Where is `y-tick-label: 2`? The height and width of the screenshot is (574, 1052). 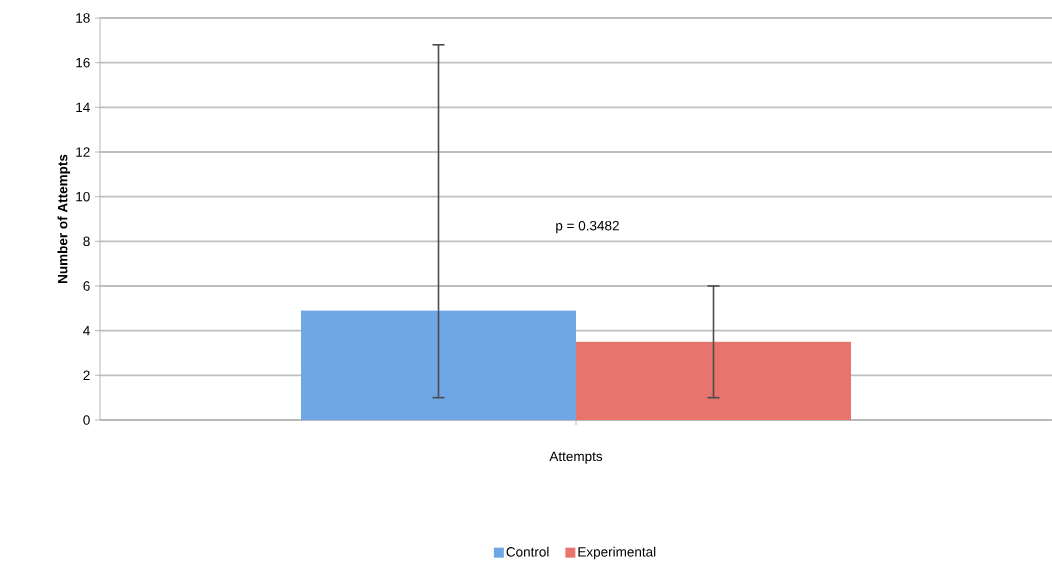 y-tick-label: 2 is located at coordinates (86, 375).